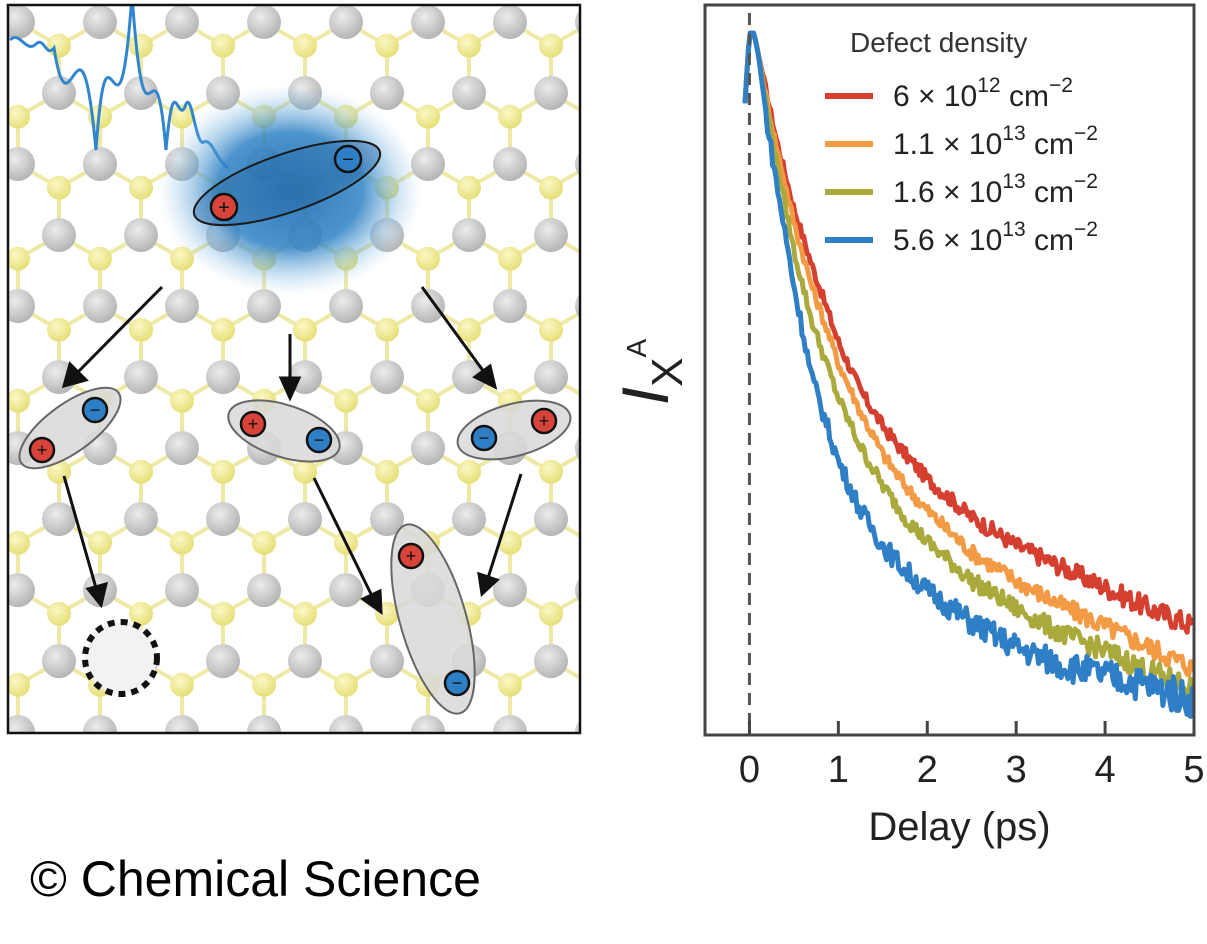 This screenshot has height=944, width=1207. Describe the element at coordinates (636, 347) in the screenshot. I see `y-axis-label-sup: A` at that location.